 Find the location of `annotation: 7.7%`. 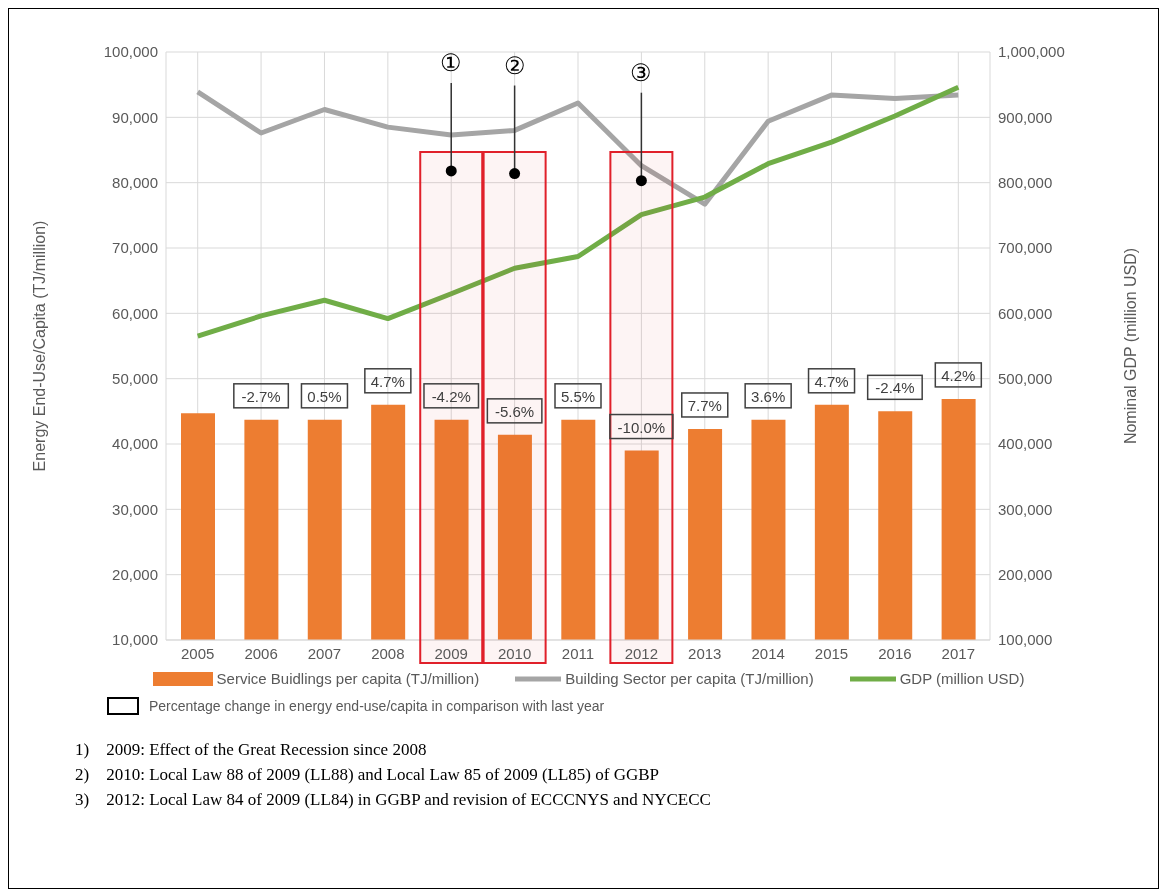

annotation: 7.7% is located at coordinates (704, 405).